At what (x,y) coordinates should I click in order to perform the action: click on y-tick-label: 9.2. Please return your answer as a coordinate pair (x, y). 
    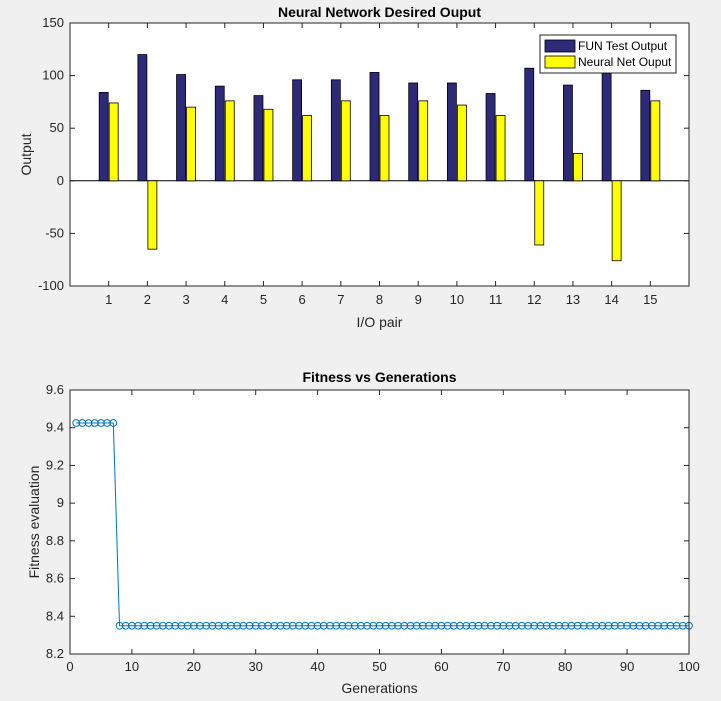
    Looking at the image, I should click on (55, 464).